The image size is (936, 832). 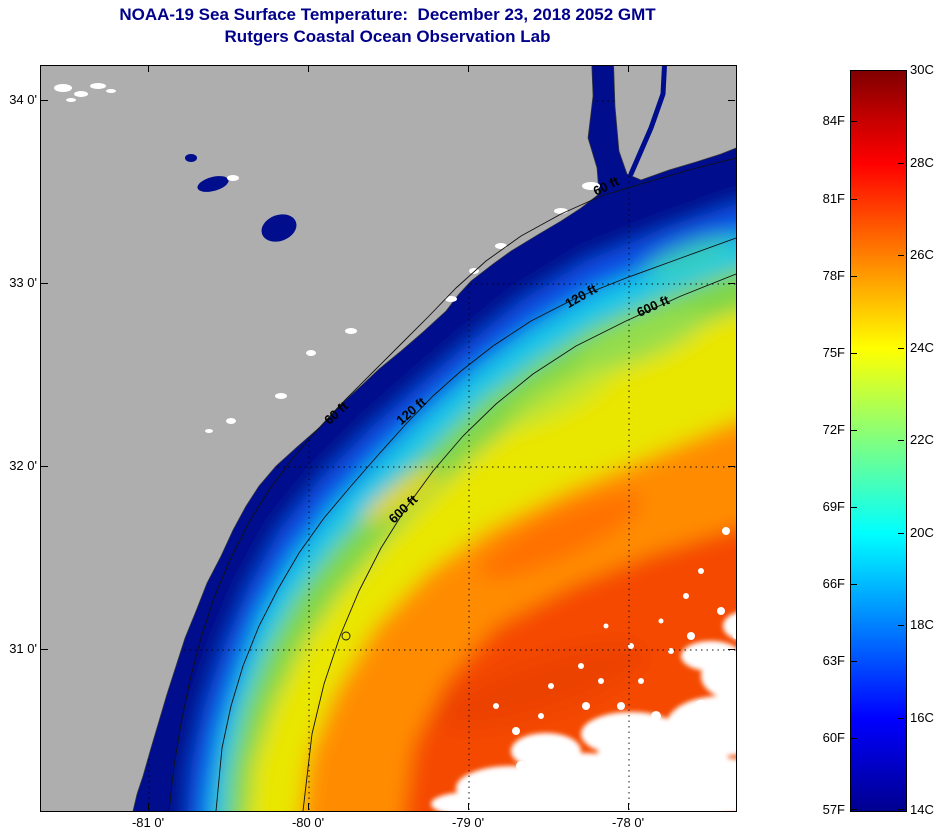 I want to click on colorbar-celsius-label: 18C, so click(x=922, y=624).